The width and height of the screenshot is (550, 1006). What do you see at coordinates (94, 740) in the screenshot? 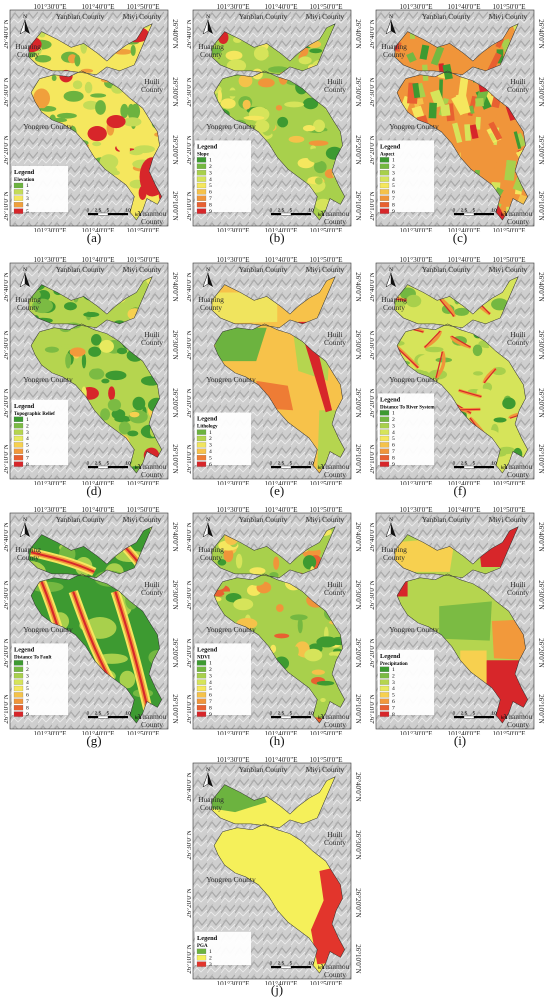
I see `panel-caption: (g)` at bounding box center [94, 740].